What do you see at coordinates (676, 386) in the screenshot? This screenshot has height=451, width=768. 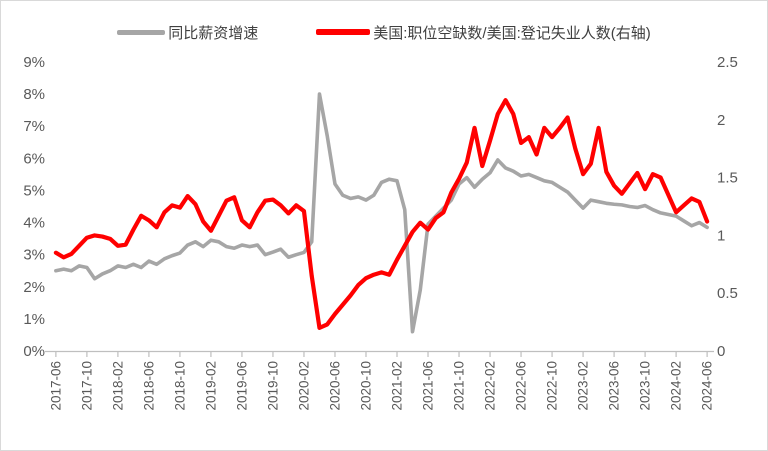 I see `x-tick-label: 2024-02` at bounding box center [676, 386].